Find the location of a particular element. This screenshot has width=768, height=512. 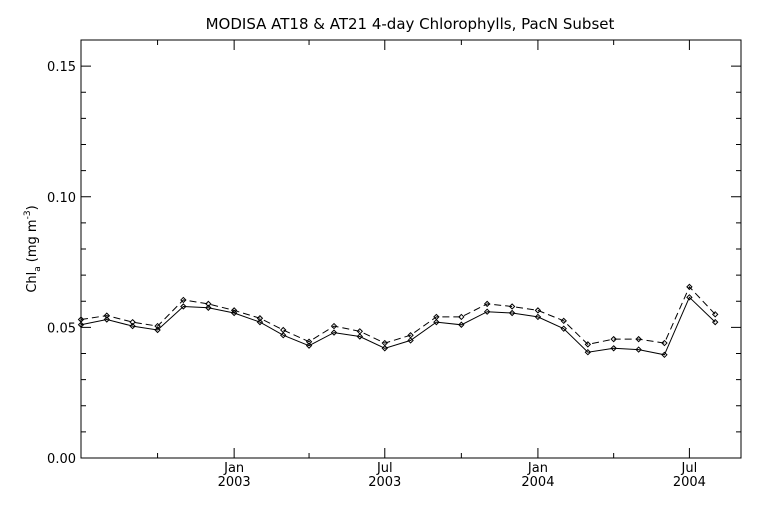

y-axis-label: Chla (mg m-3) is located at coordinates (33, 248).